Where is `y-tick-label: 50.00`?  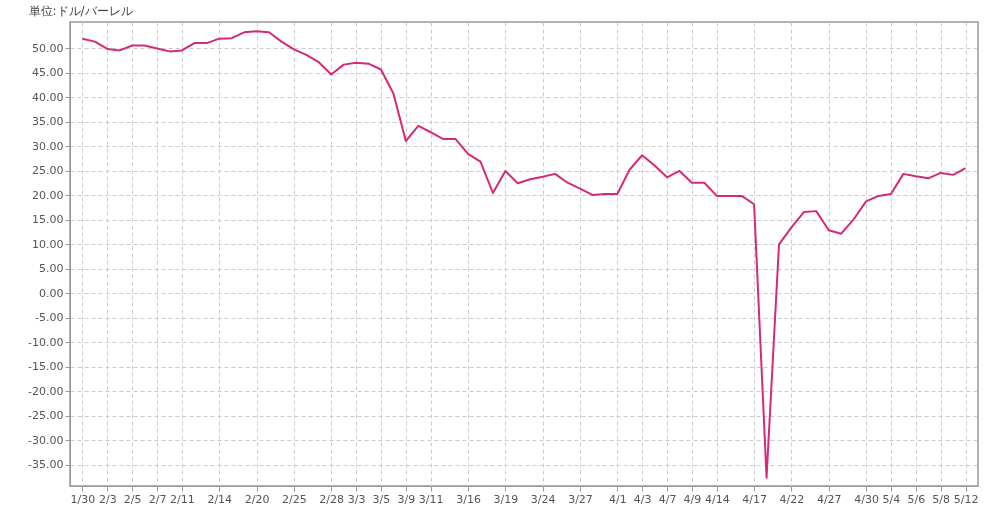 y-tick-label: 50.00 is located at coordinates (48, 48).